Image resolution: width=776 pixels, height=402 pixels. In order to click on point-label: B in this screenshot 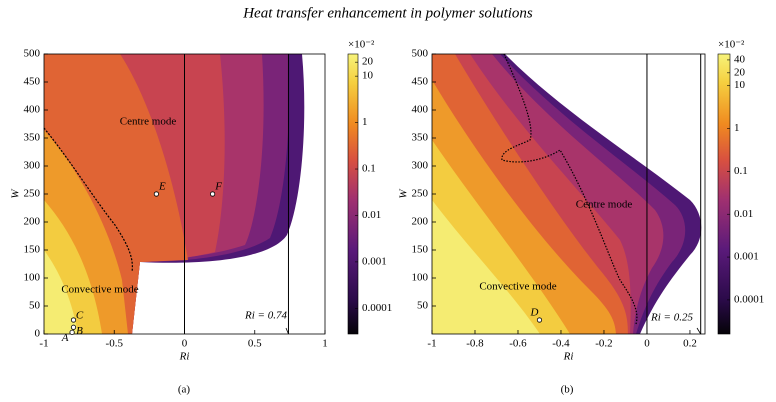, I will do `click(79, 331)`.